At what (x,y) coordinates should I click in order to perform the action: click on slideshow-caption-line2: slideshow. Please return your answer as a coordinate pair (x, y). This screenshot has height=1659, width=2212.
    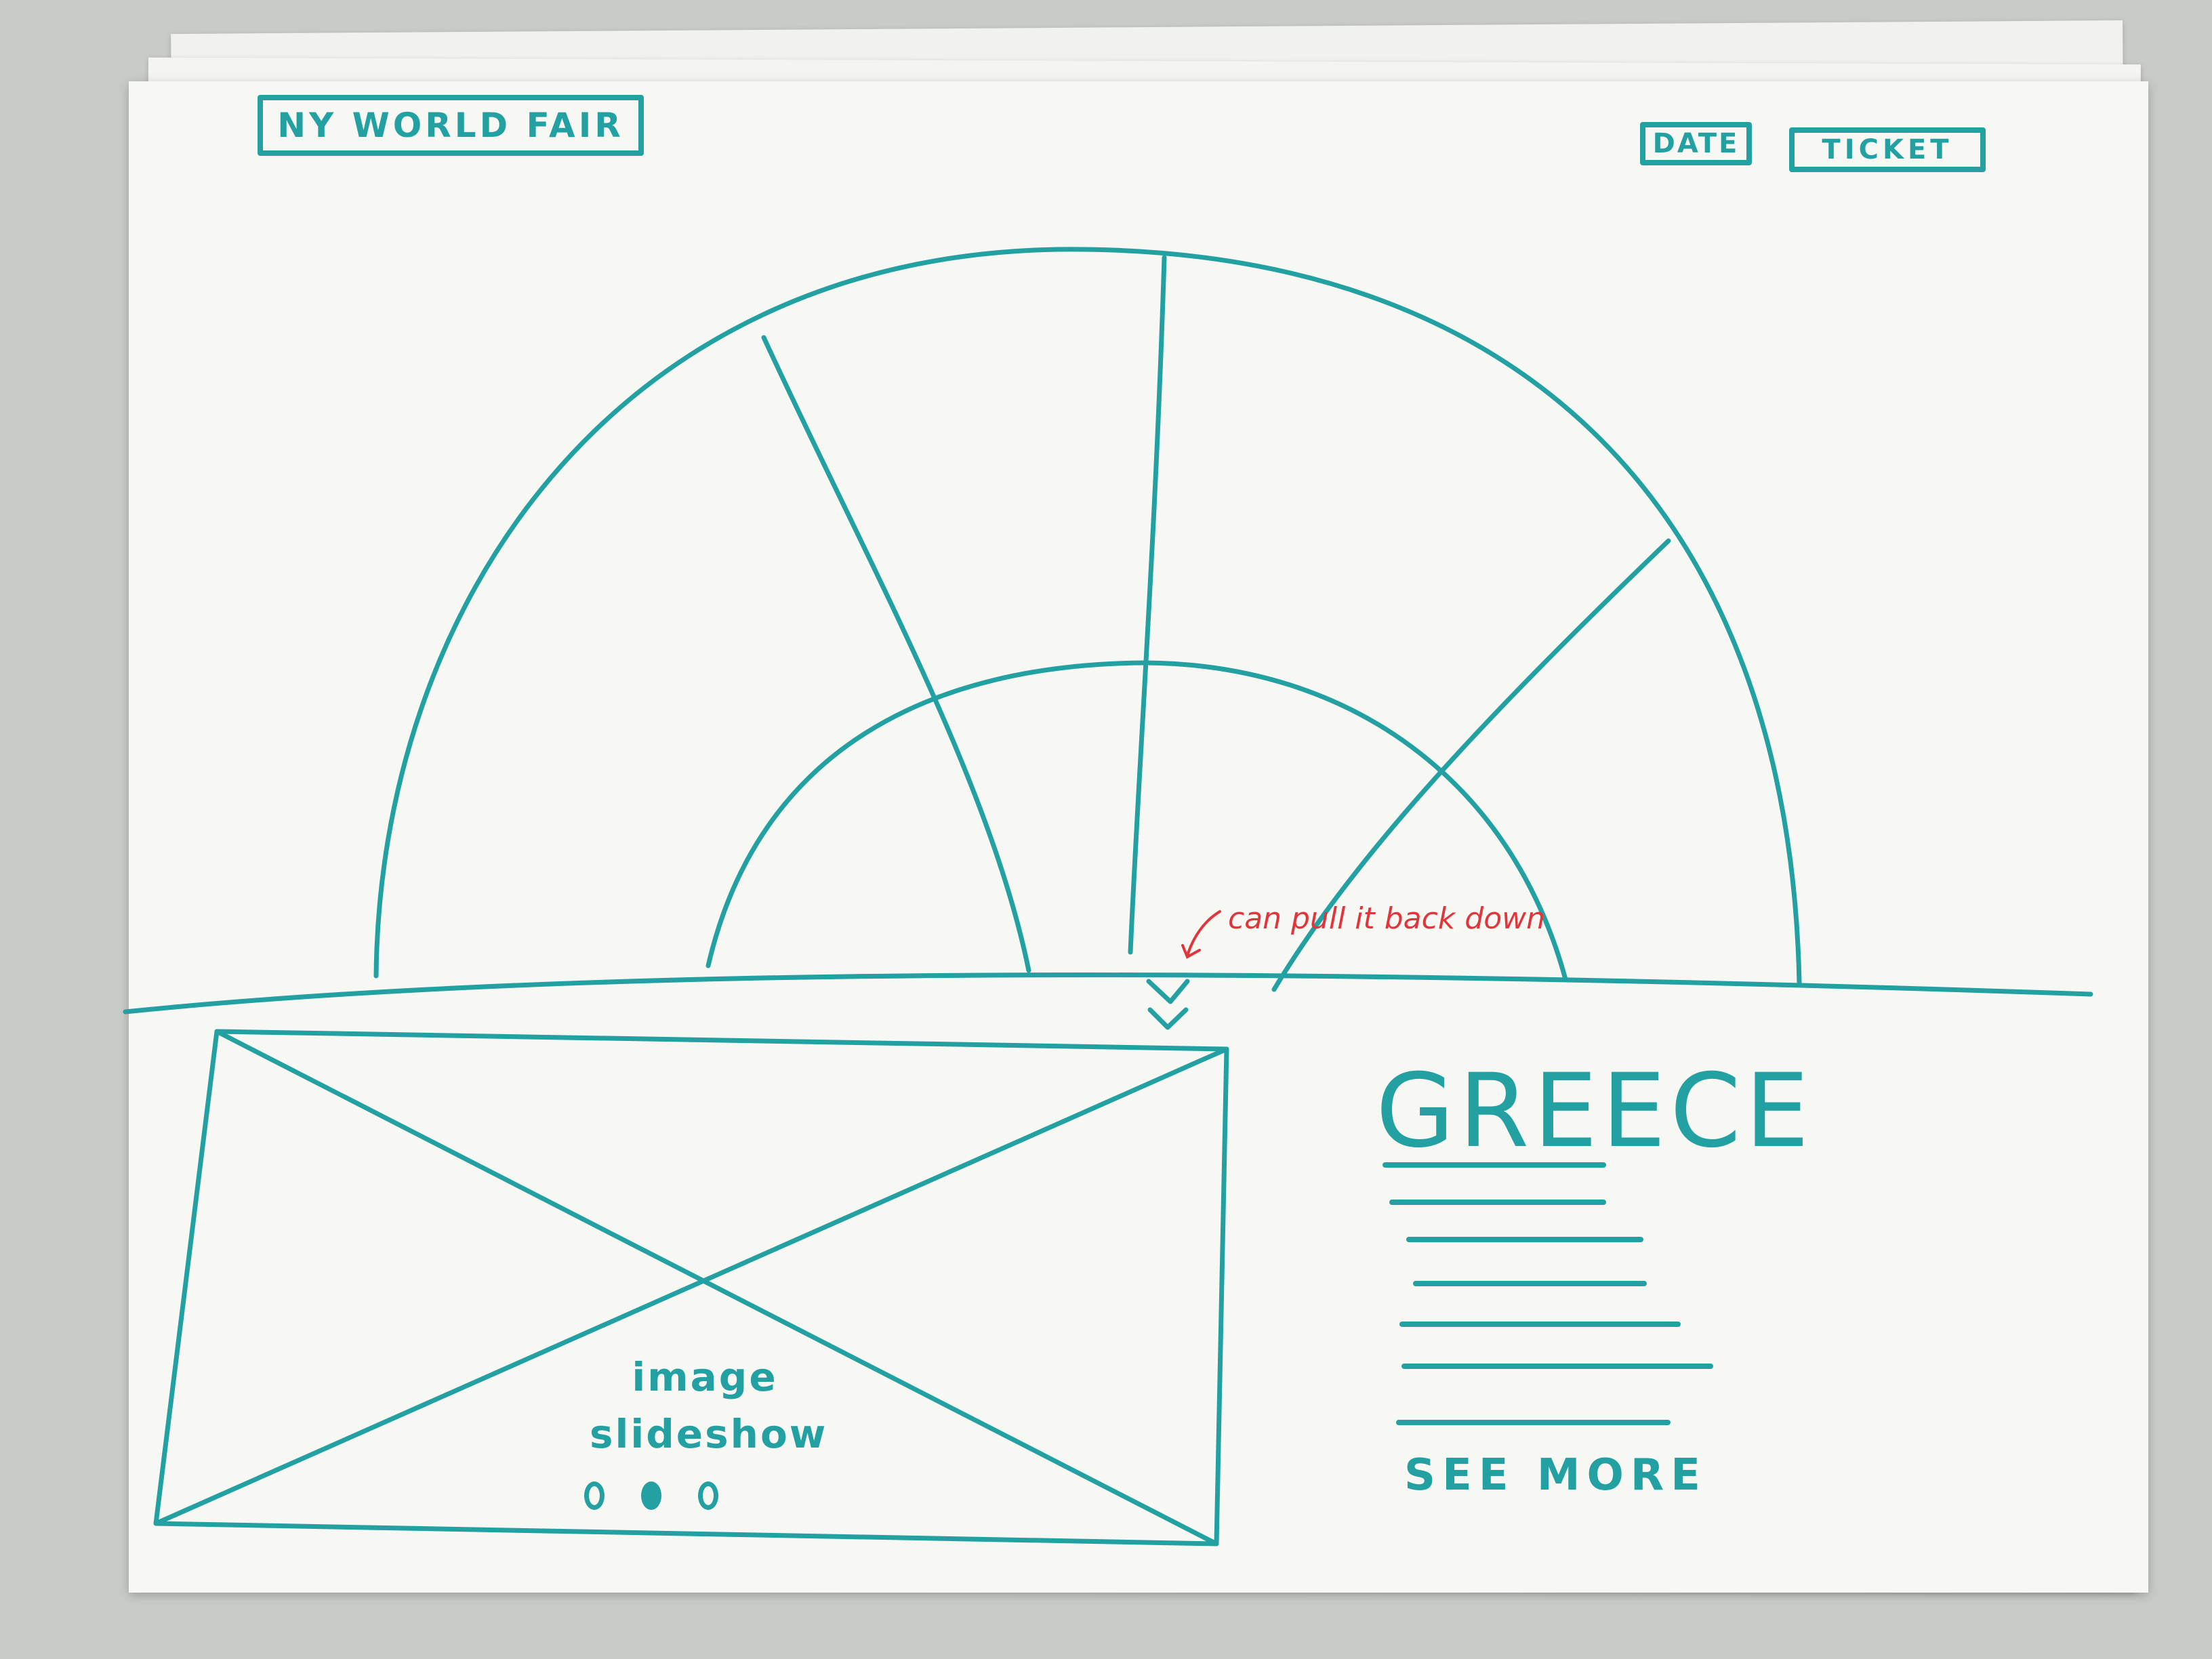
    Looking at the image, I should click on (709, 1434).